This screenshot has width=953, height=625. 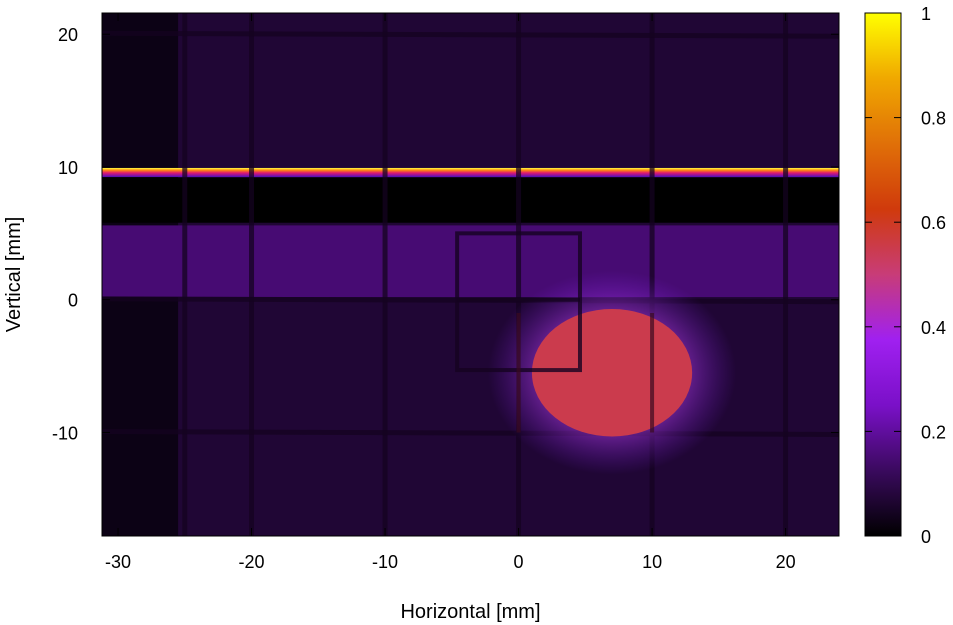 What do you see at coordinates (14, 275) in the screenshot?
I see `y-axis-label: Vertical [mm]` at bounding box center [14, 275].